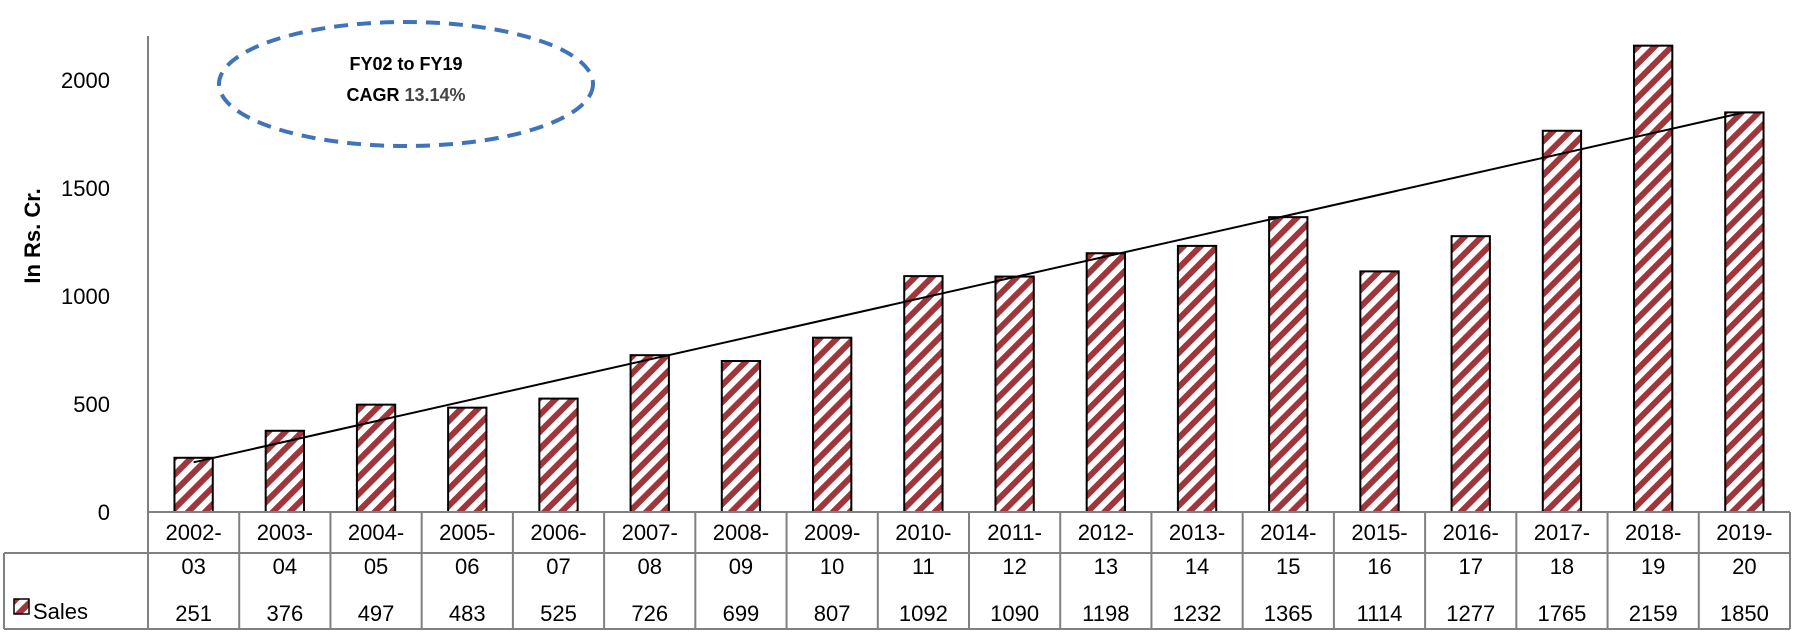 This screenshot has height=636, width=1793. What do you see at coordinates (1106, 532) in the screenshot?
I see `x-tick-label: 2012-` at bounding box center [1106, 532].